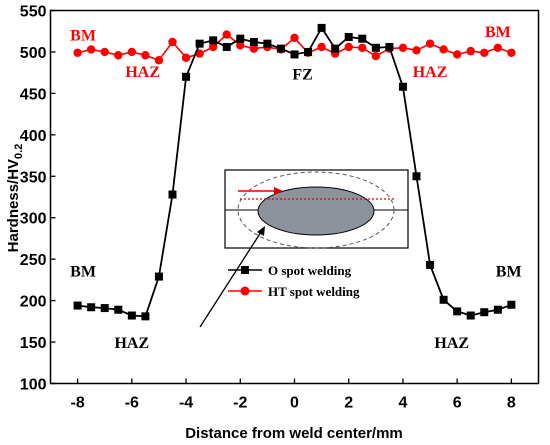 This screenshot has width=550, height=445. I want to click on legend-item-o-spot: O spot welding, so click(290, 270).